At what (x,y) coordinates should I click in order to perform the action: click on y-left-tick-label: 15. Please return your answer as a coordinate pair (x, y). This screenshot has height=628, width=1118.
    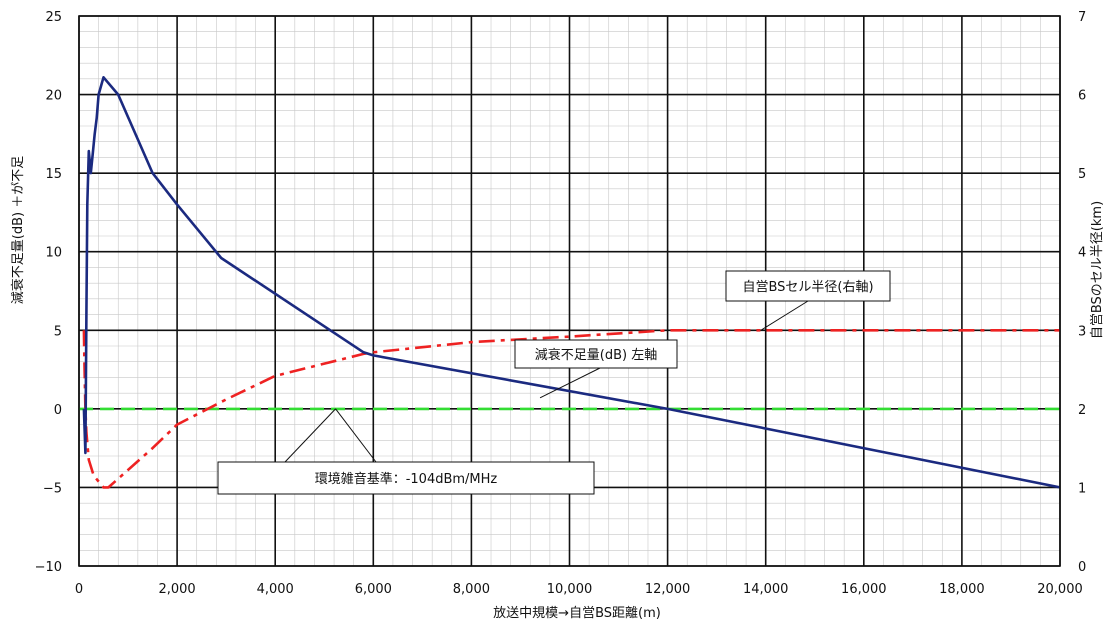
    Looking at the image, I should click on (53, 174).